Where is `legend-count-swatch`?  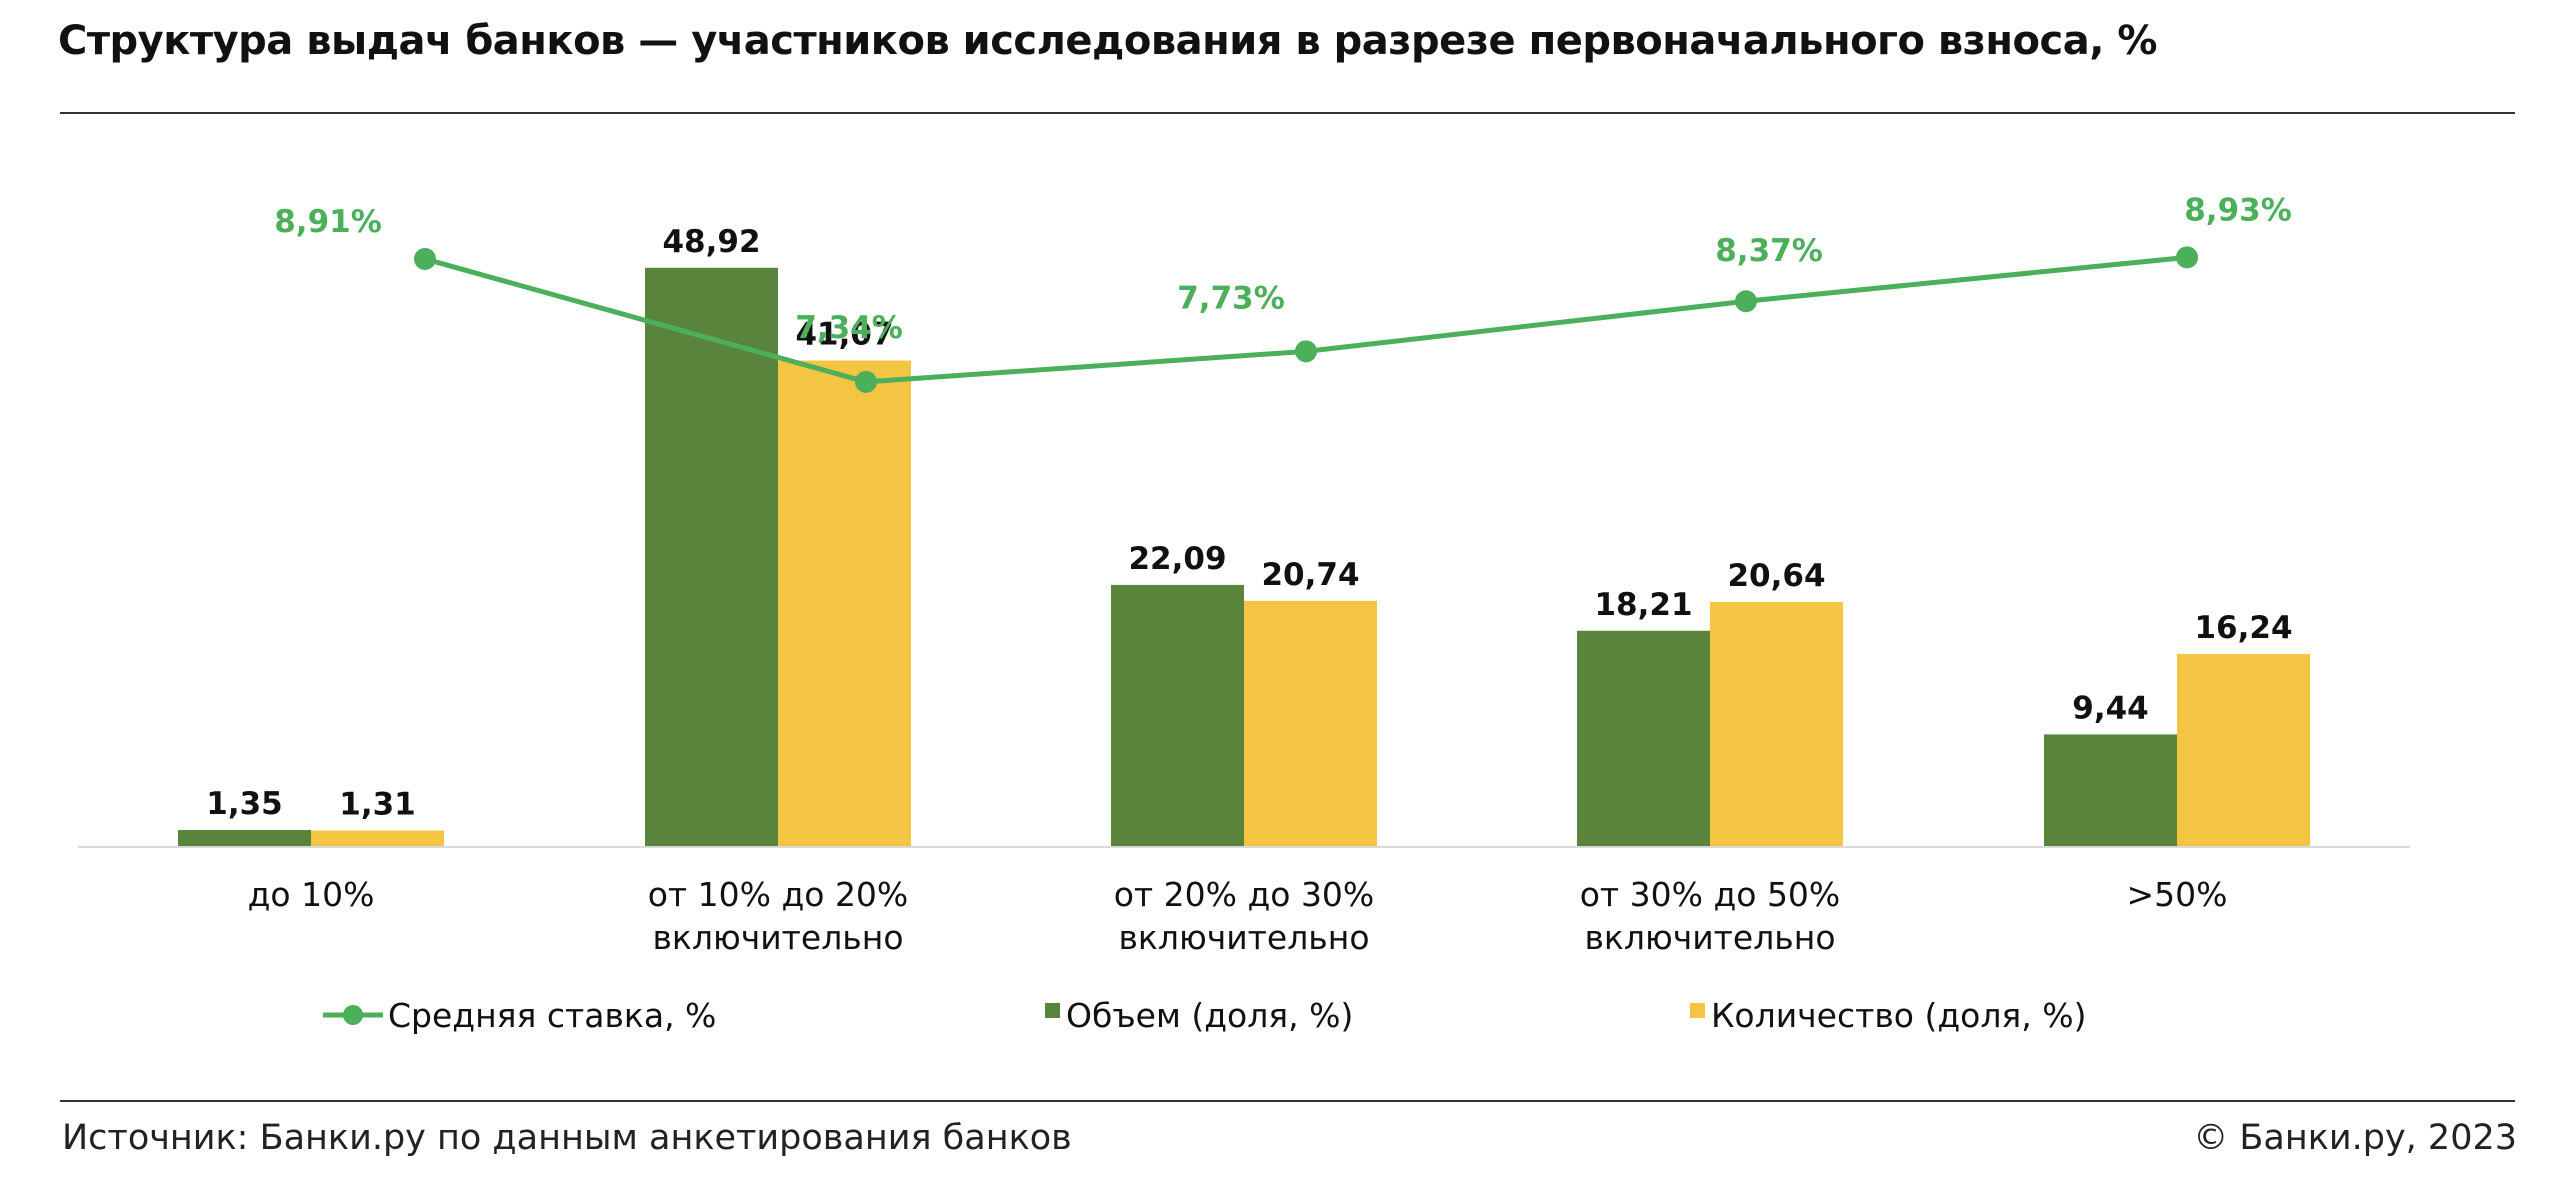 legend-count-swatch is located at coordinates (1697, 1010).